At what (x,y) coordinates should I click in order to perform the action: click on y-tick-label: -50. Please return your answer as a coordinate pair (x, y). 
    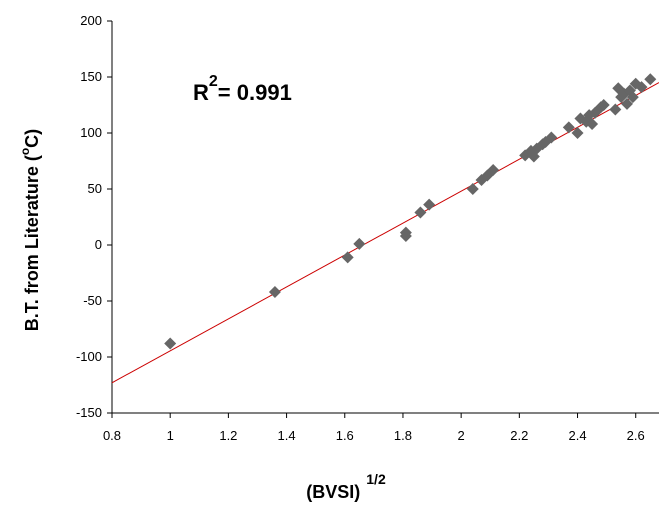
    Looking at the image, I should click on (92, 300).